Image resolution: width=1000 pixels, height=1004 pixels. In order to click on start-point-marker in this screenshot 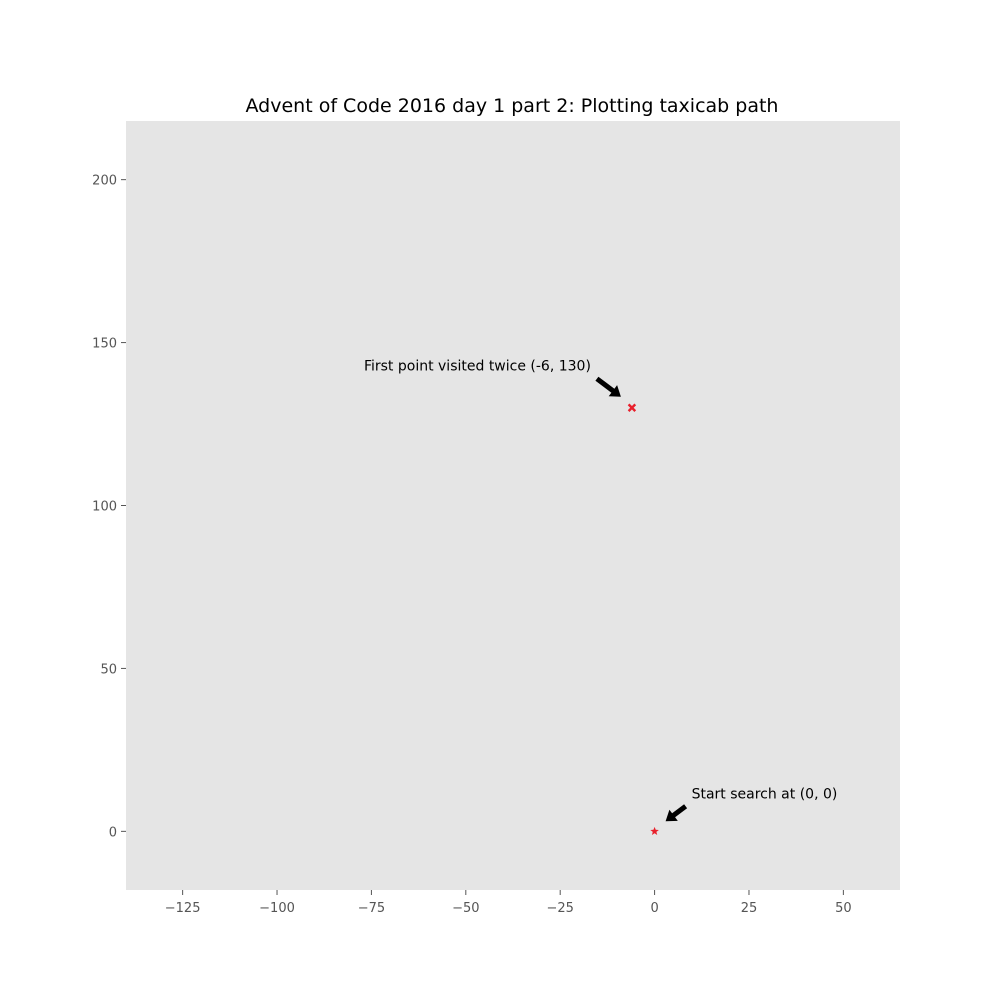, I will do `click(654, 830)`.